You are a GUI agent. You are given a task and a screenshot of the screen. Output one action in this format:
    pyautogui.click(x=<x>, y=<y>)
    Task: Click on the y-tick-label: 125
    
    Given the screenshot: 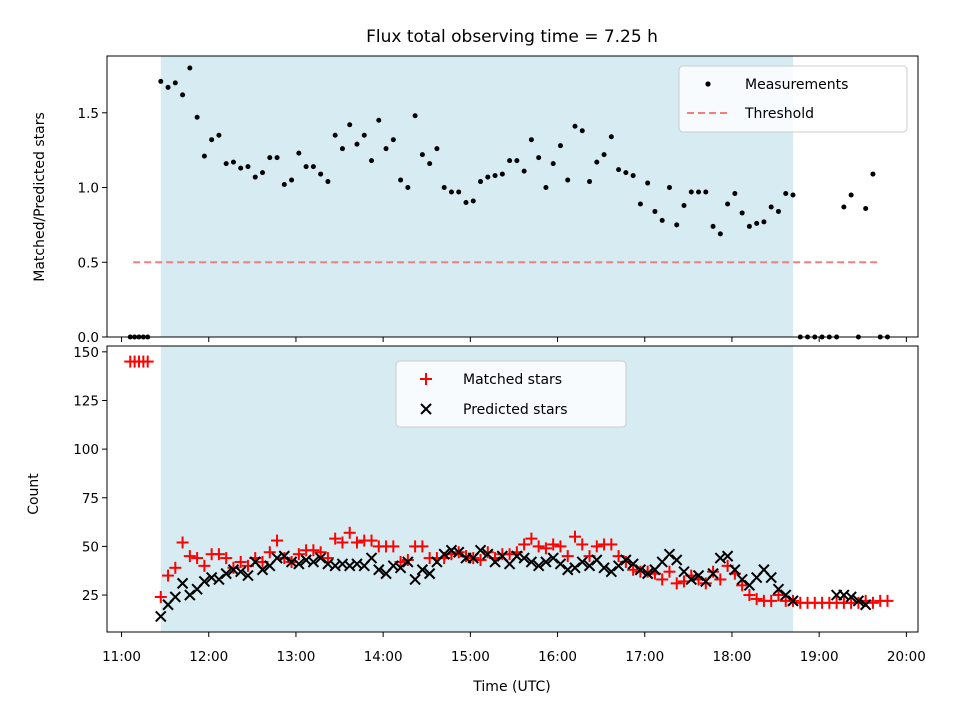 What is the action you would take?
    pyautogui.click(x=86, y=401)
    